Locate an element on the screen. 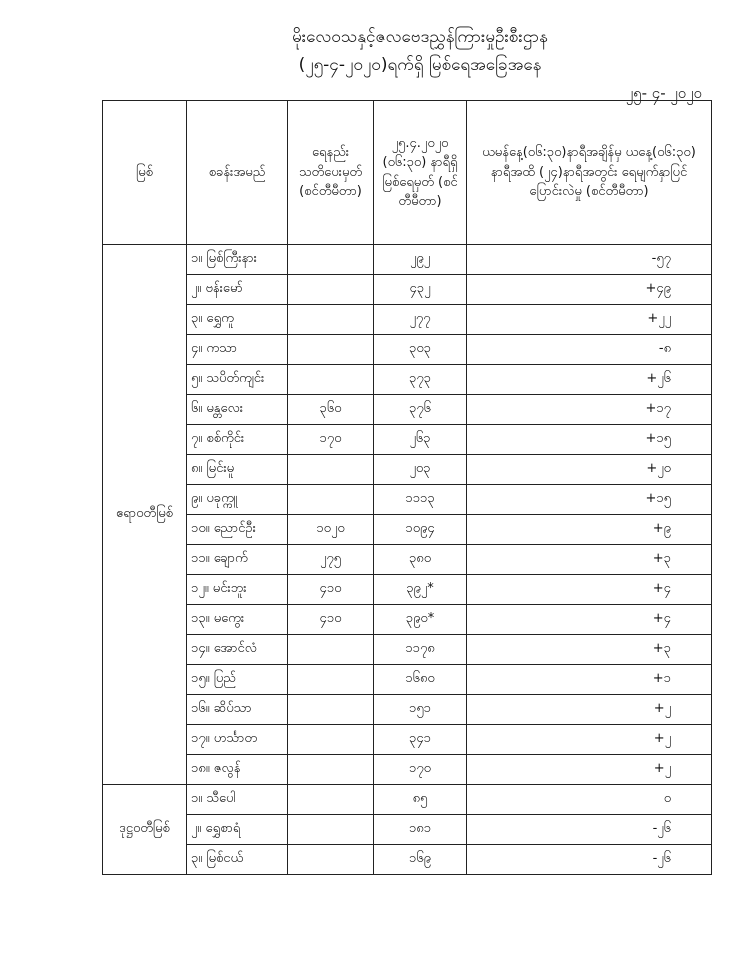  water-level: ၃၀၃ is located at coordinates (420, 349).